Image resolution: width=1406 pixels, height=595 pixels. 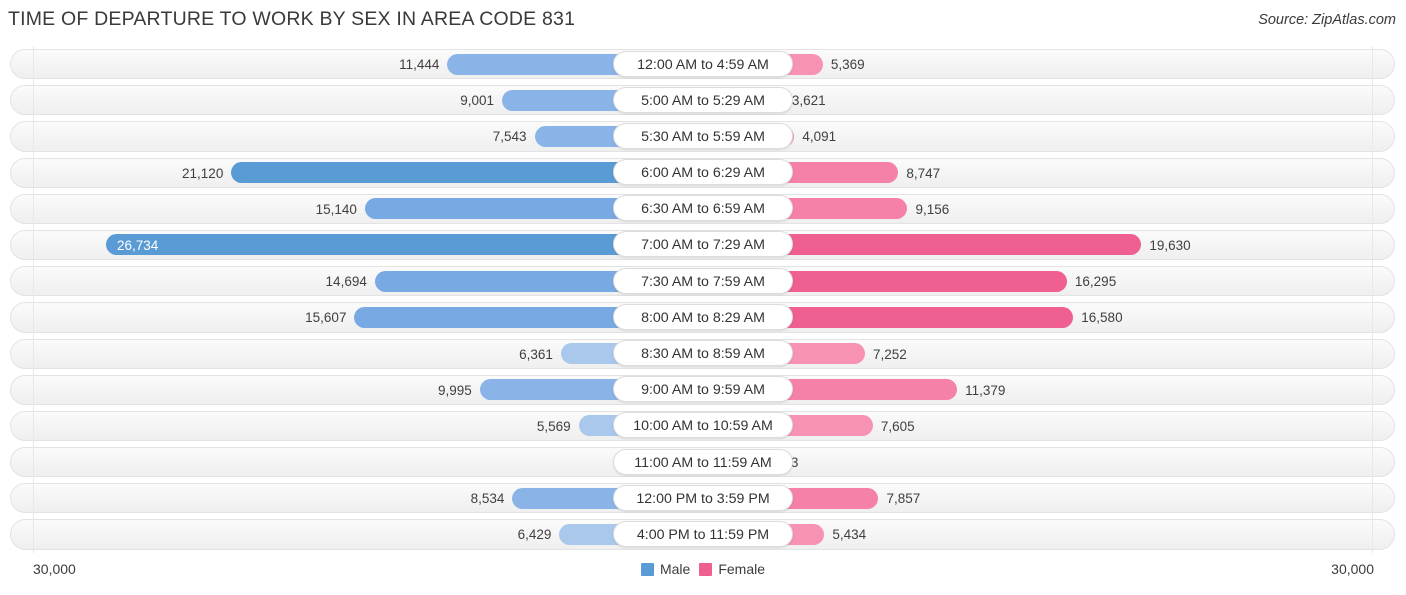 What do you see at coordinates (903, 499) in the screenshot?
I see `value-label-female: 7,857` at bounding box center [903, 499].